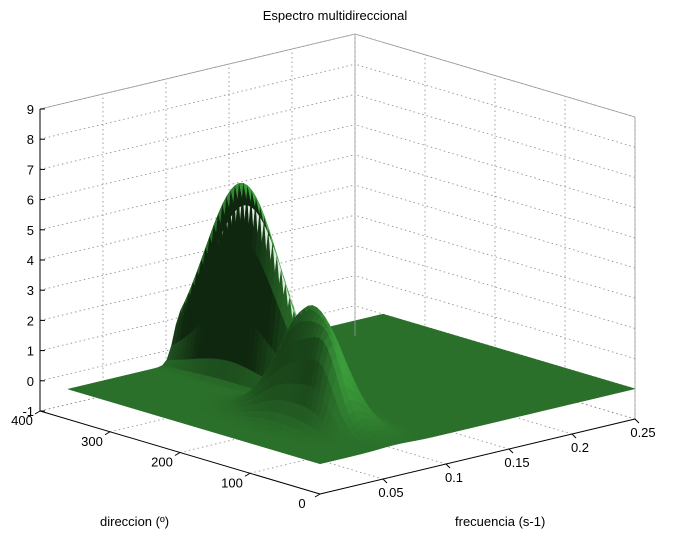  I want to click on y-tick-label: 300, so click(92, 441).